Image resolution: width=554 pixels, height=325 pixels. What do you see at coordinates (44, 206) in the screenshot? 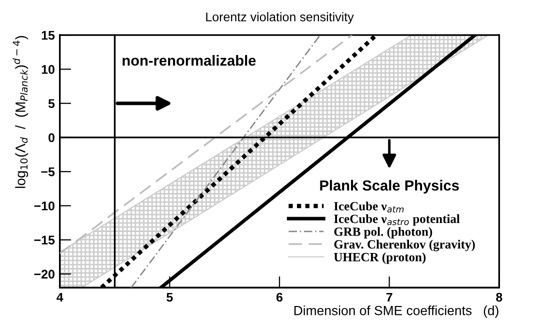
I see `y-tick-label: −10` at bounding box center [44, 206].